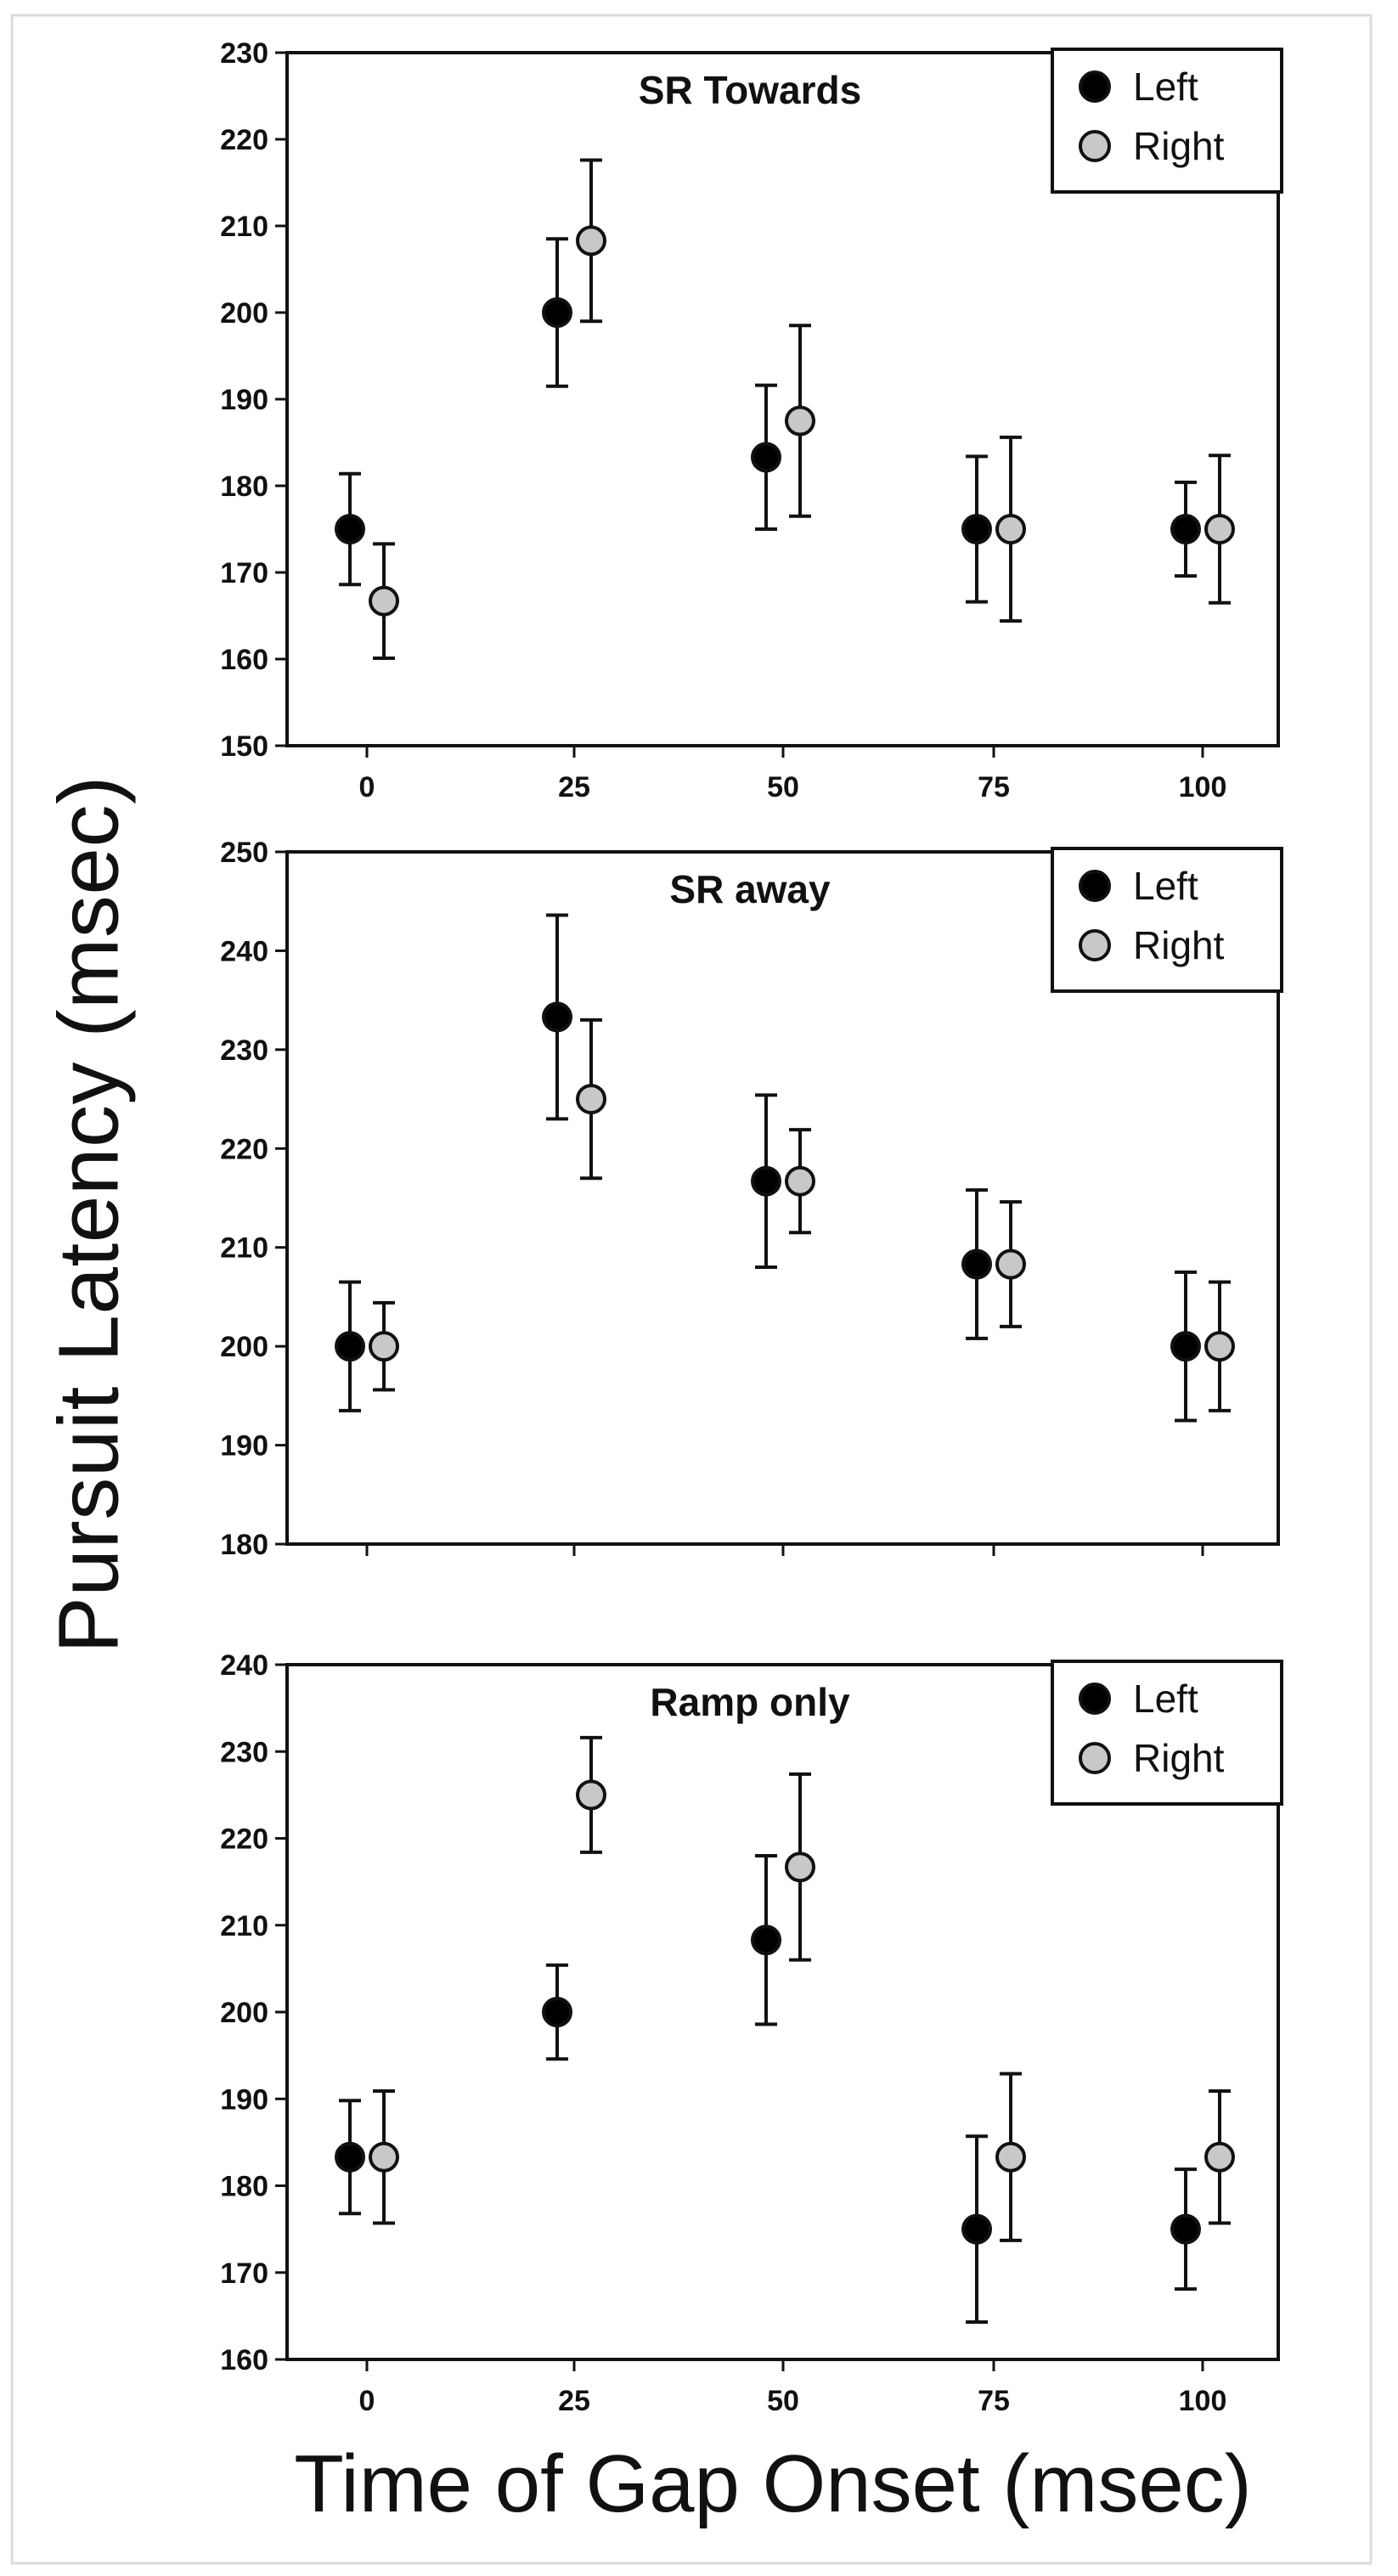 Image resolution: width=1398 pixels, height=2576 pixels. What do you see at coordinates (244, 853) in the screenshot?
I see `y-tick-label: 250` at bounding box center [244, 853].